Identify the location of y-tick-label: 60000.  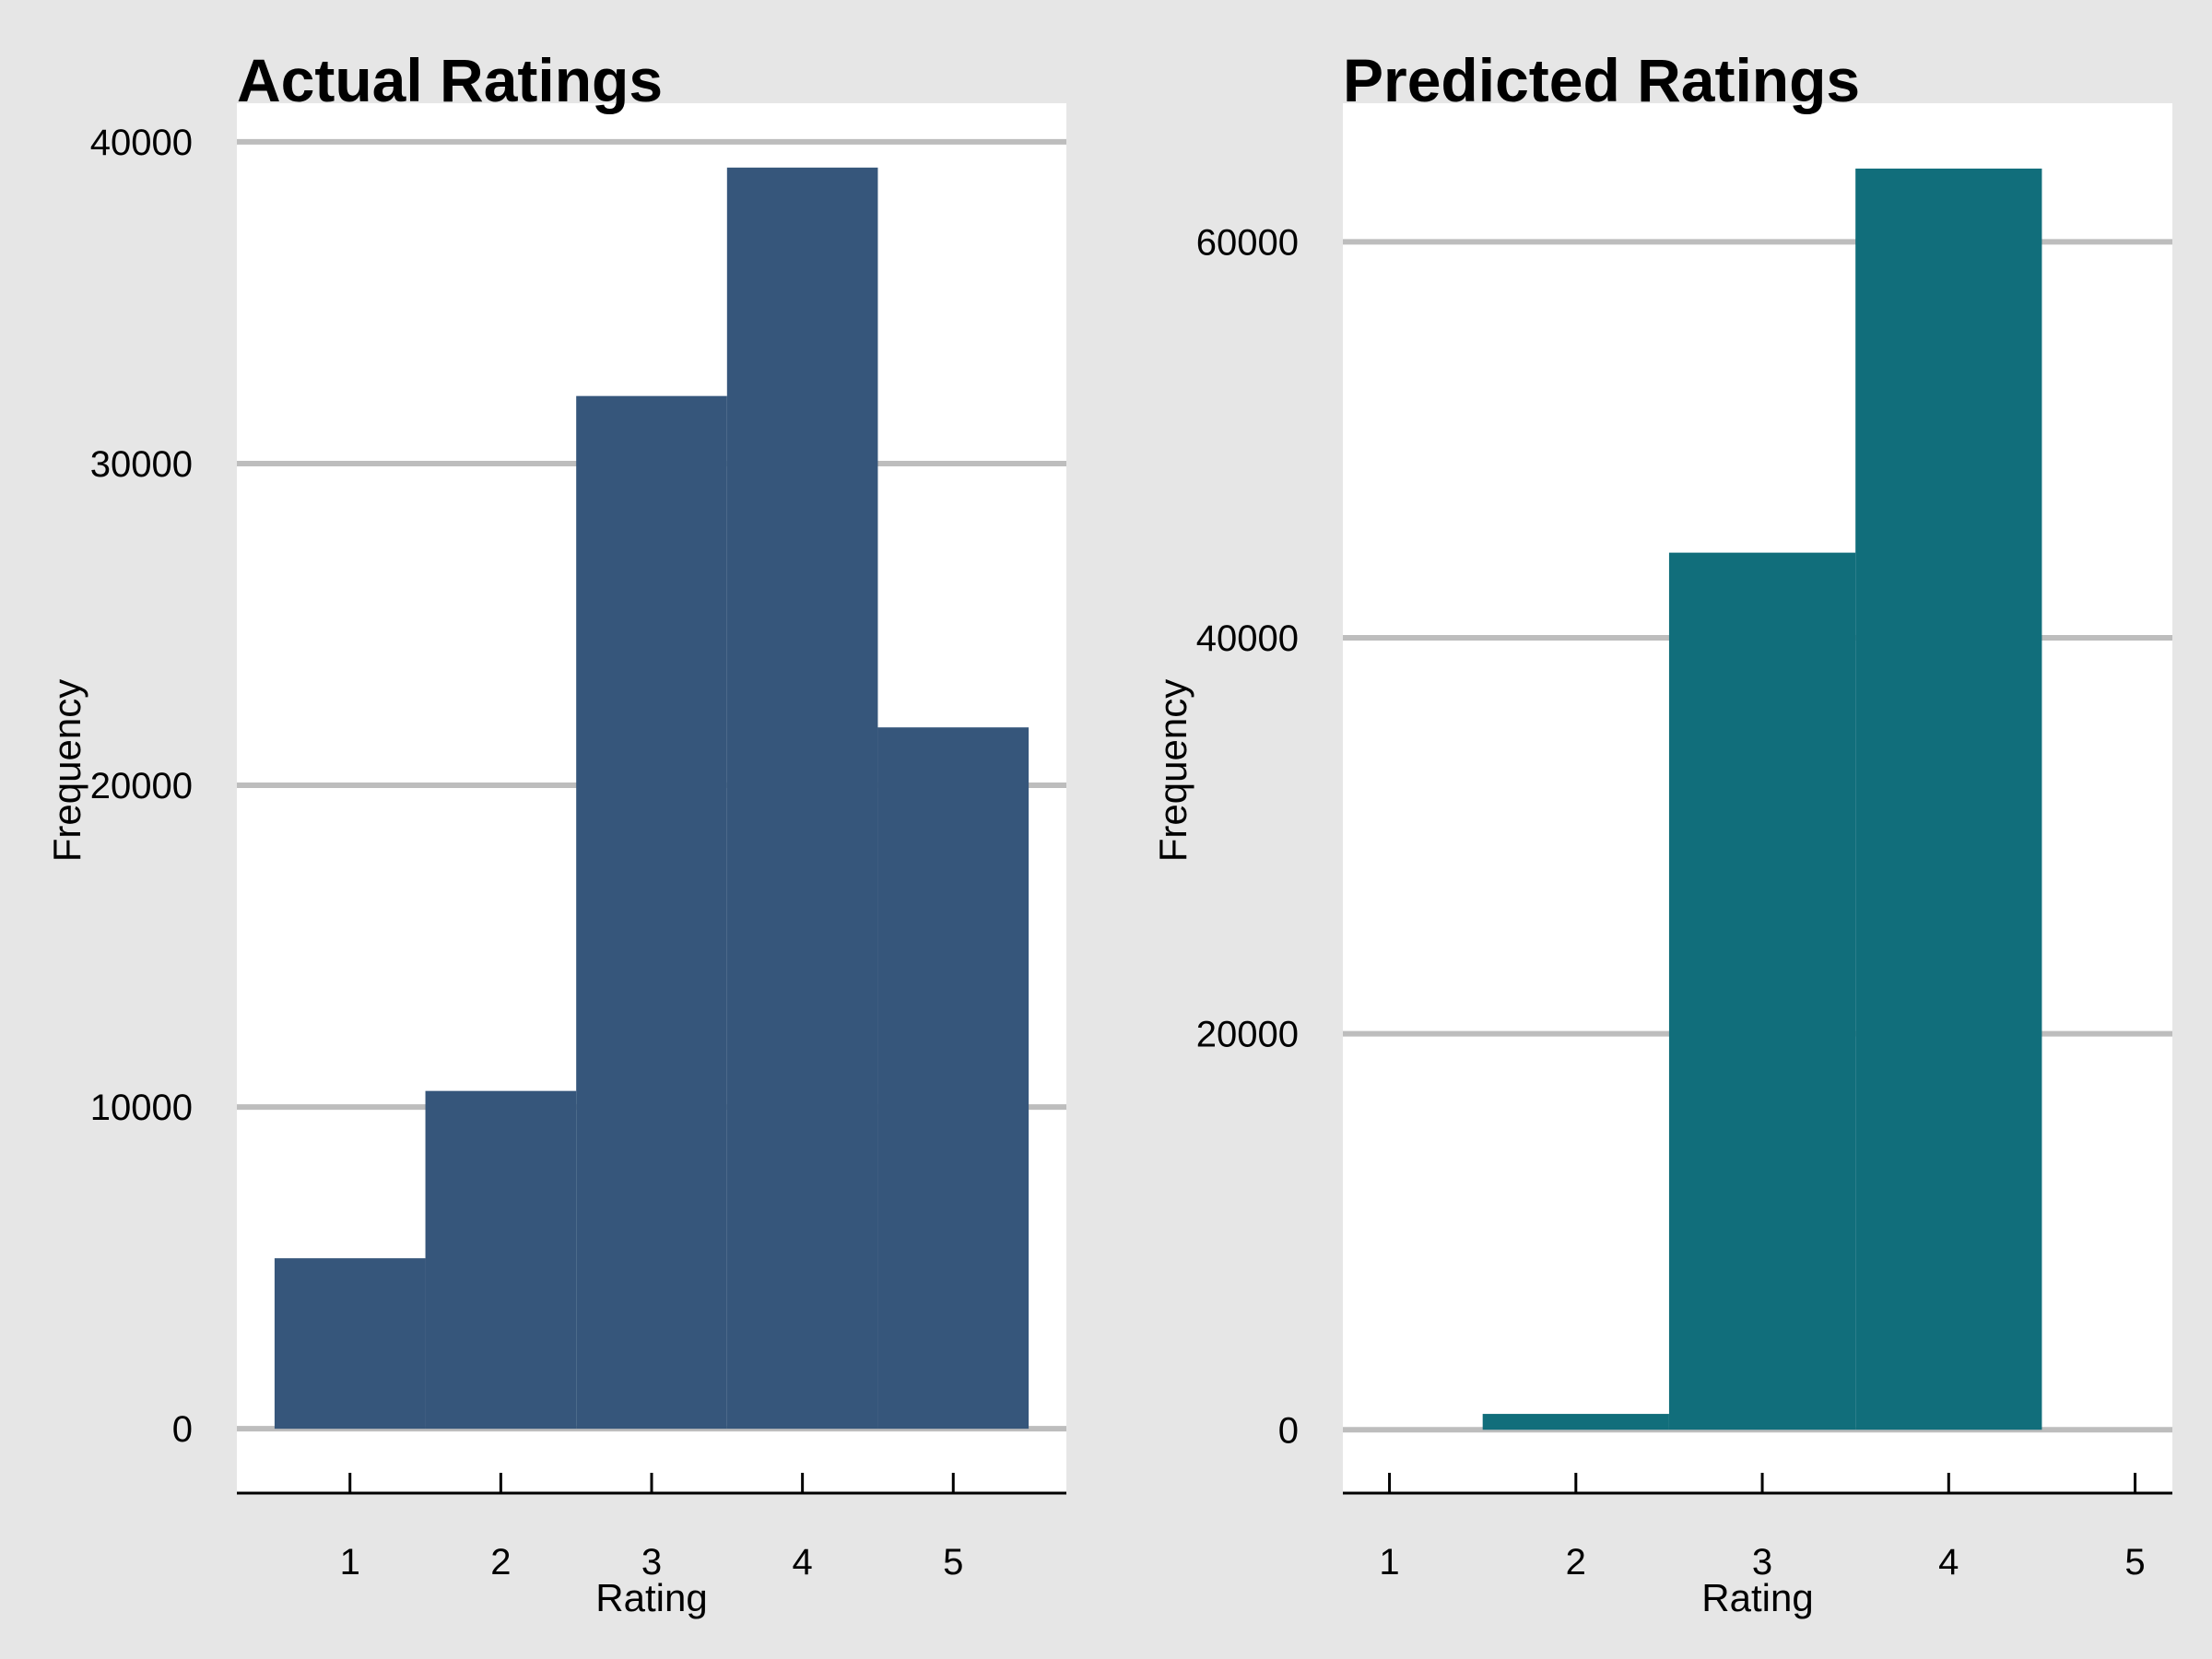
(1247, 242).